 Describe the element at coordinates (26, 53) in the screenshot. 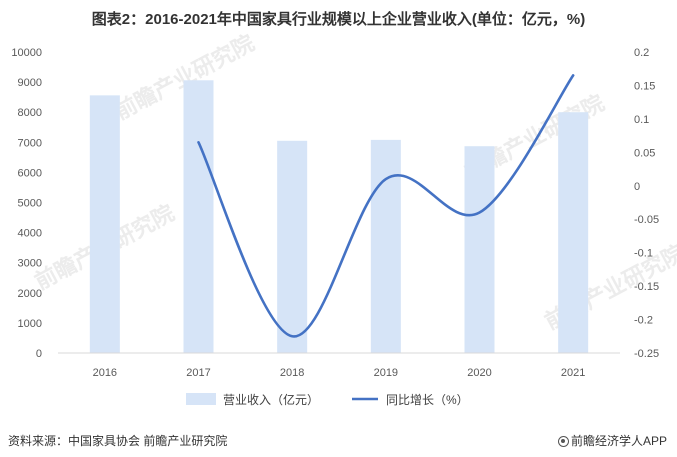

I see `left-axis-tick-label: 10000` at that location.